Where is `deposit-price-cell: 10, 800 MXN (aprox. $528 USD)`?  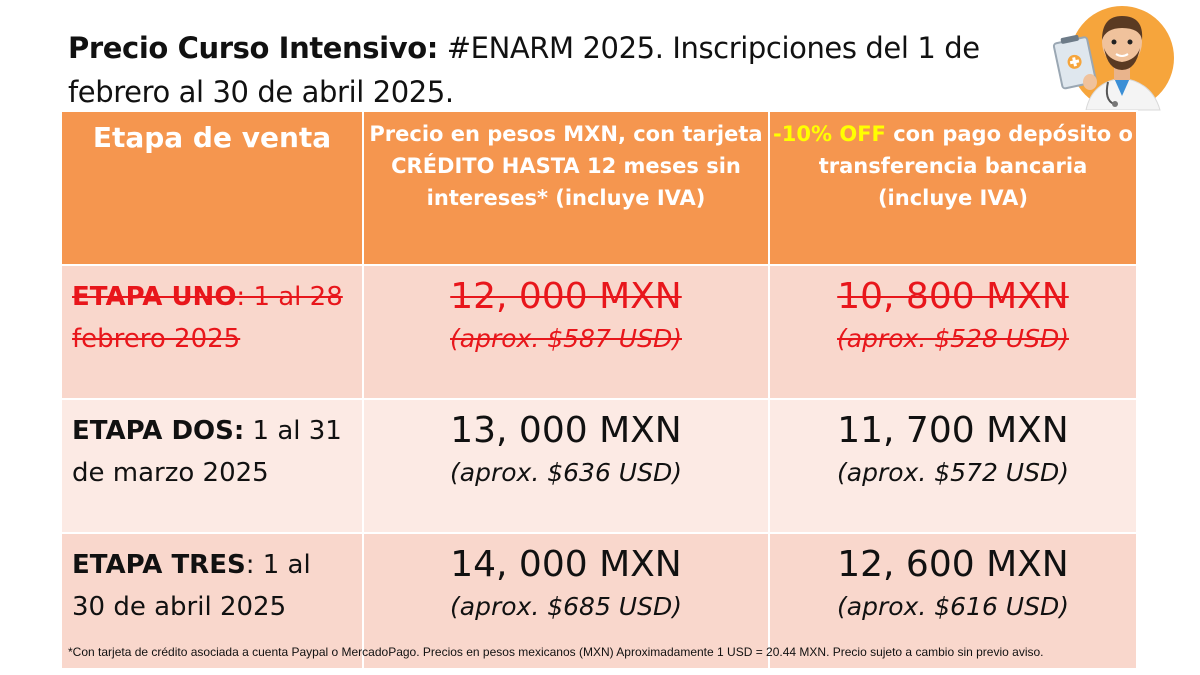 deposit-price-cell: 10, 800 MXN (aprox. $528 USD) is located at coordinates (953, 332).